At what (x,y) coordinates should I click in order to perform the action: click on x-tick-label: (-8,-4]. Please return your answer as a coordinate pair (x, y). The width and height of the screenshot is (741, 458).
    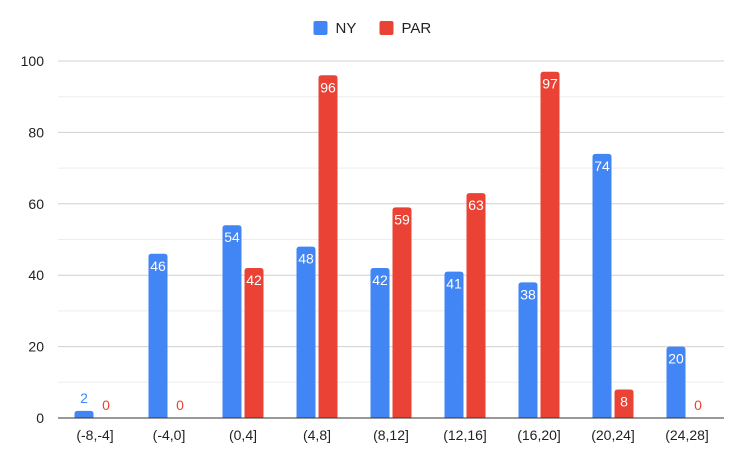
    Looking at the image, I should click on (94, 435).